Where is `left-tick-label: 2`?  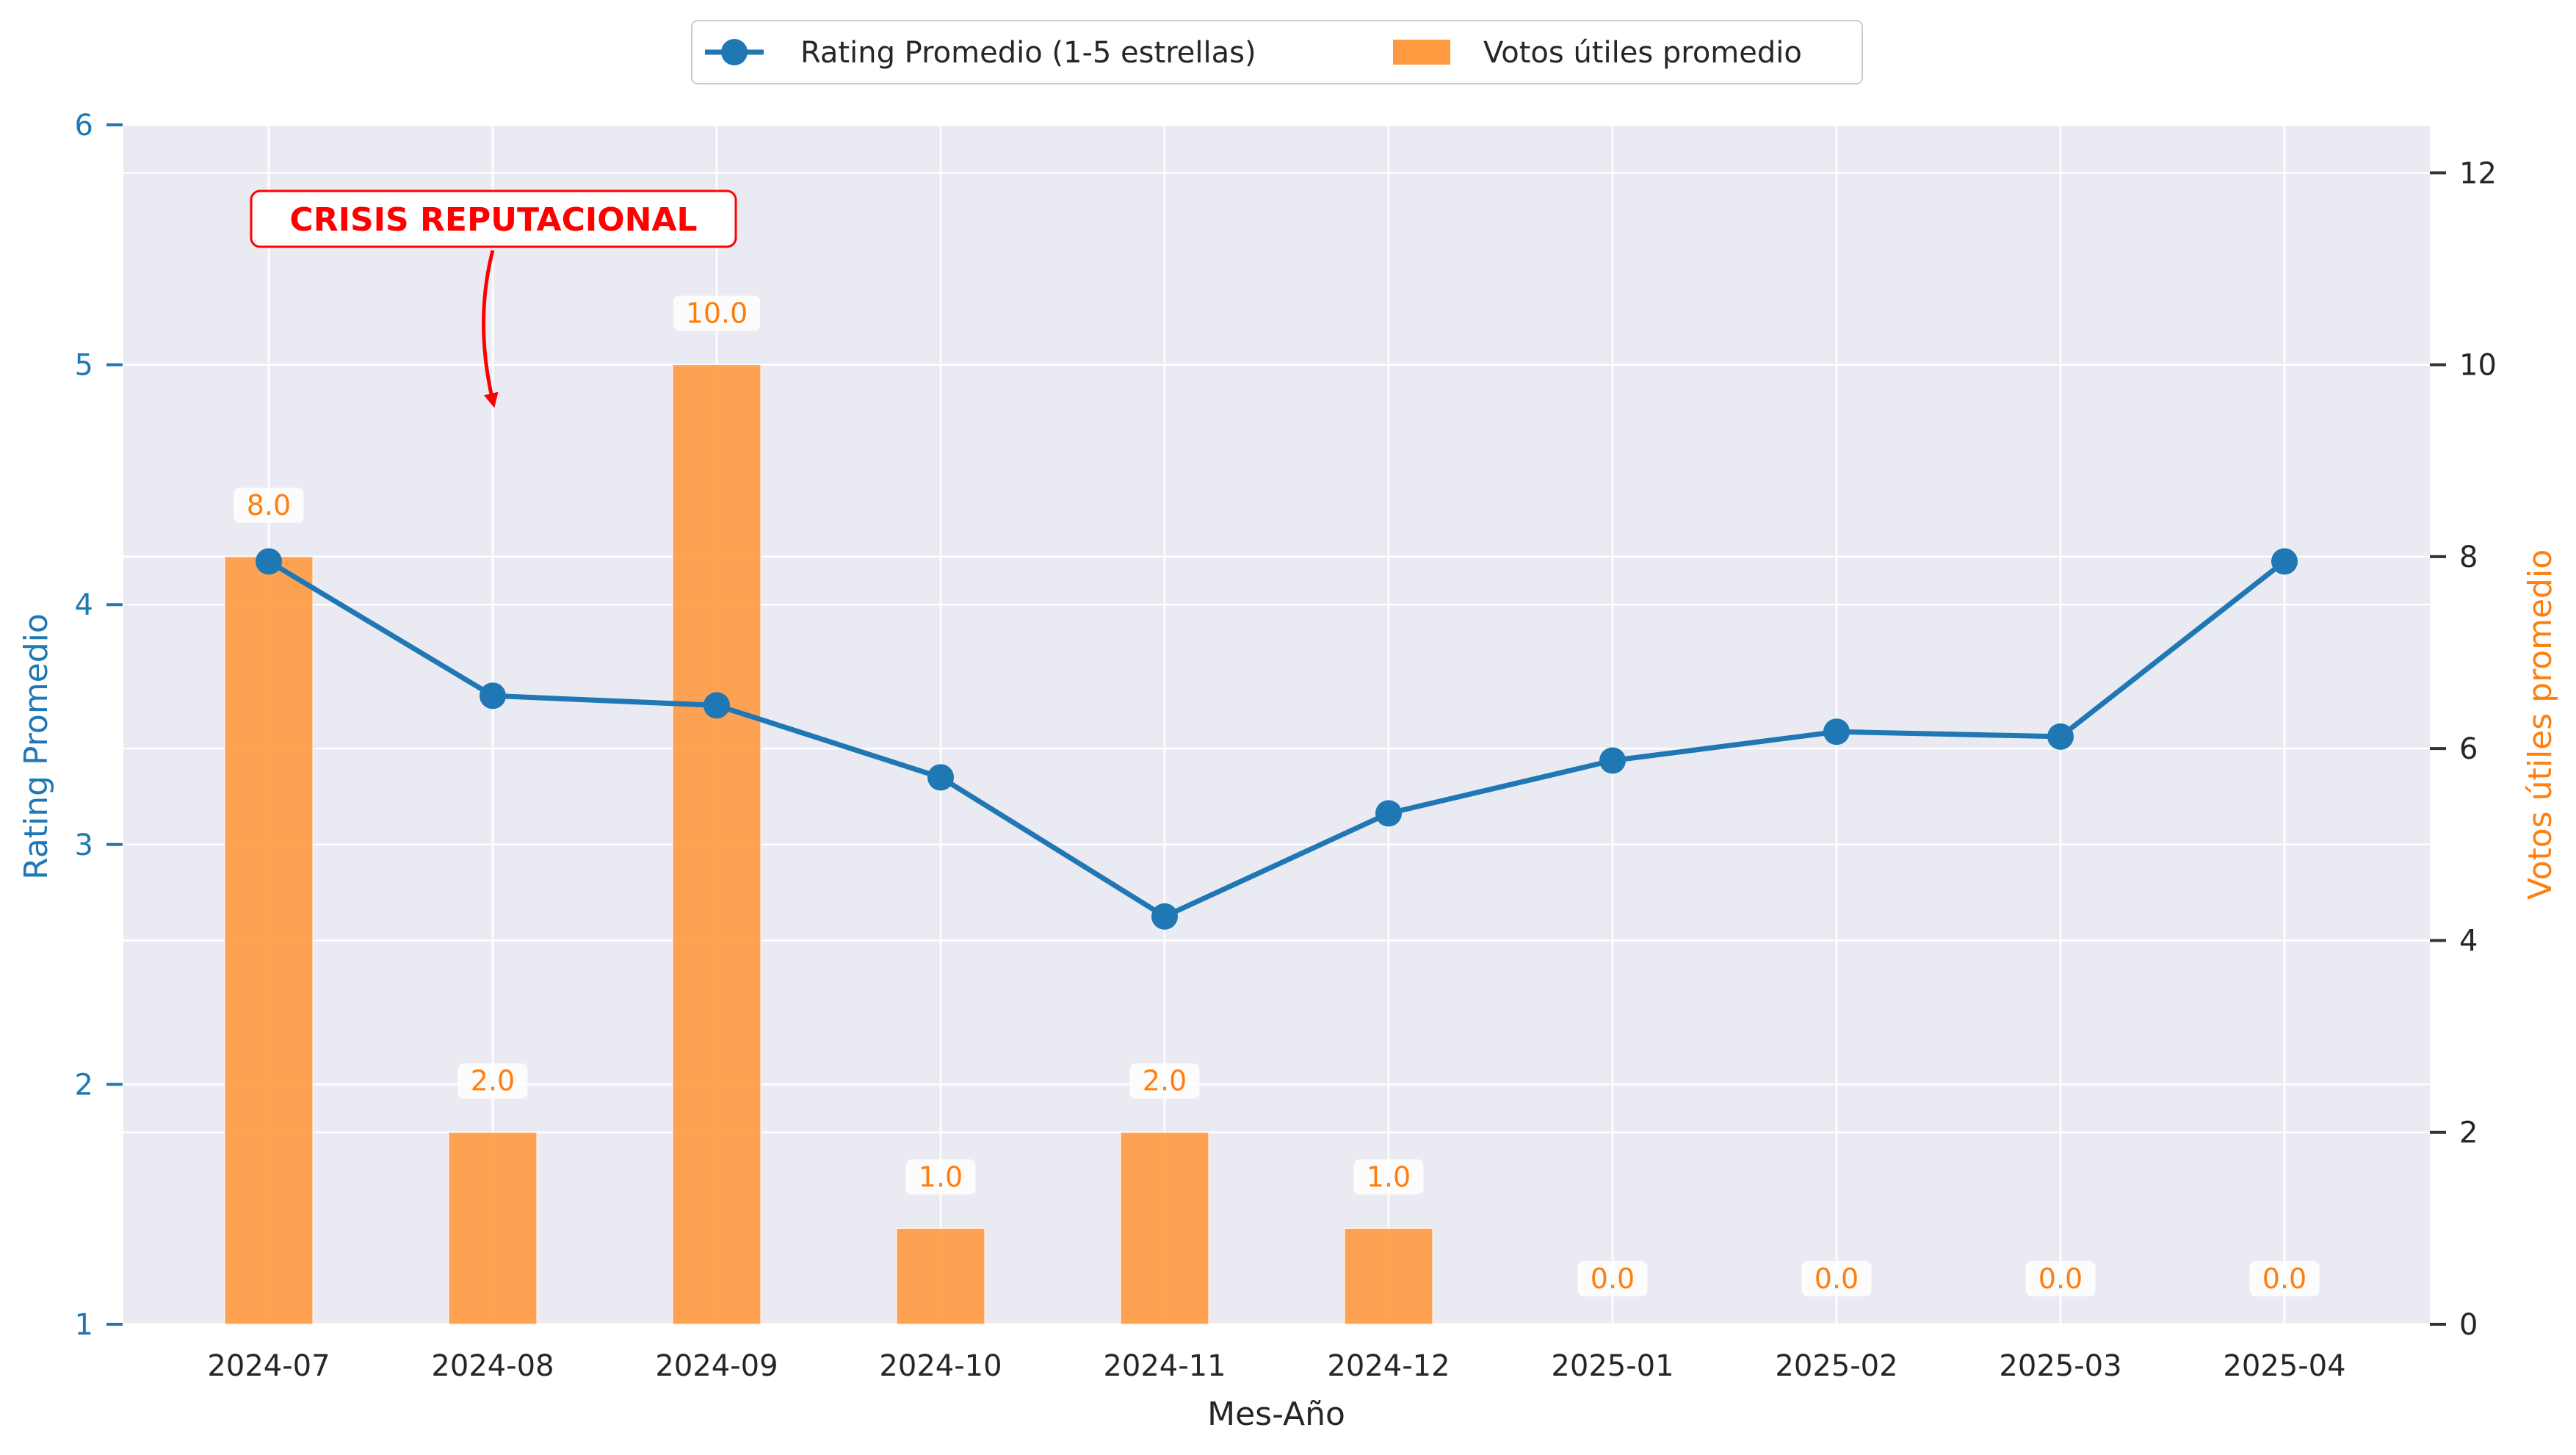
left-tick-label: 2 is located at coordinates (84, 1085).